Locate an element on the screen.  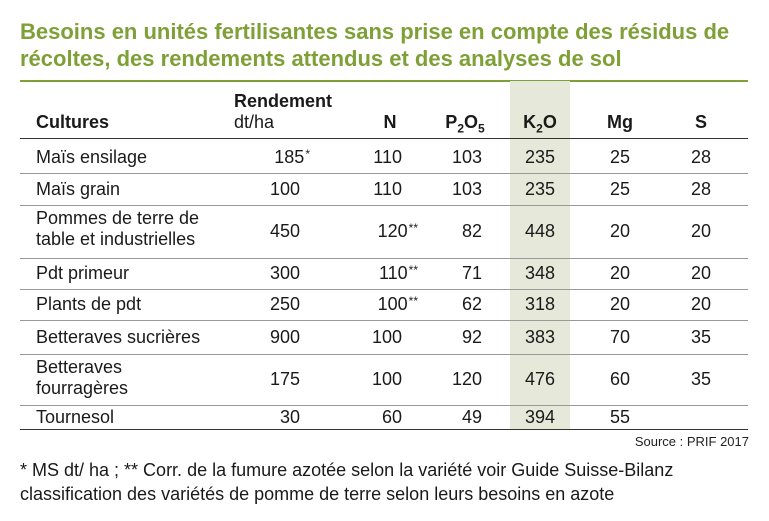
k2o-value: 383 is located at coordinates (540, 336).